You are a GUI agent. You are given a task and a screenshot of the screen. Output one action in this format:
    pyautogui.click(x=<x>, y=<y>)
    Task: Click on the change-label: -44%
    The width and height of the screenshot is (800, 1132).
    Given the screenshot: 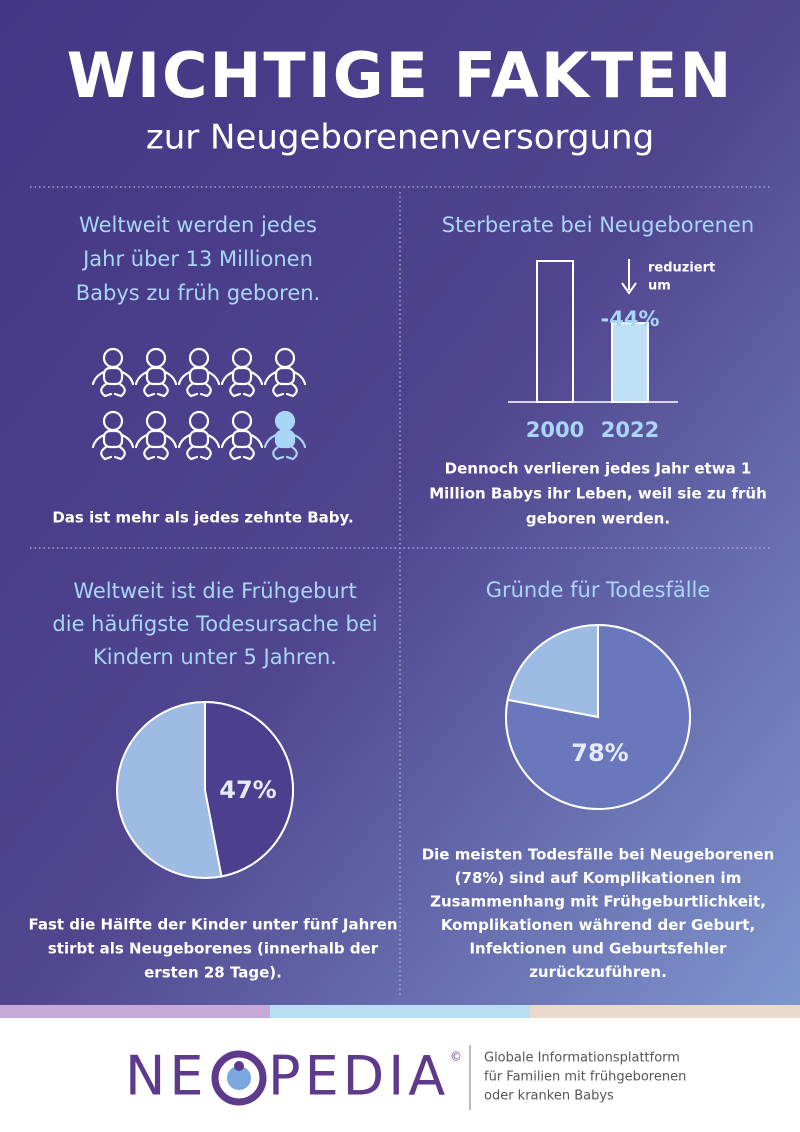 What is the action you would take?
    pyautogui.click(x=630, y=319)
    